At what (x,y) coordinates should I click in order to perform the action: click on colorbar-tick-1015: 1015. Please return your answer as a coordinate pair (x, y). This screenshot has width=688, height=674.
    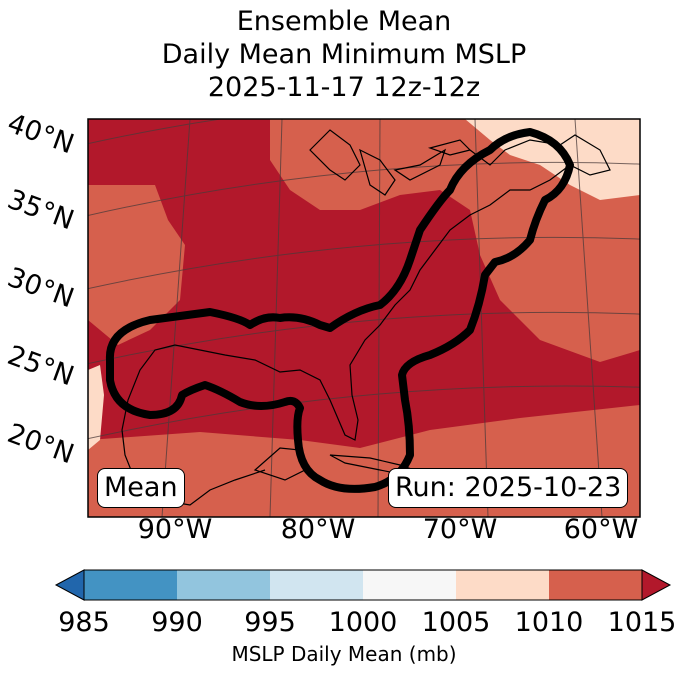
    Looking at the image, I should click on (642, 622).